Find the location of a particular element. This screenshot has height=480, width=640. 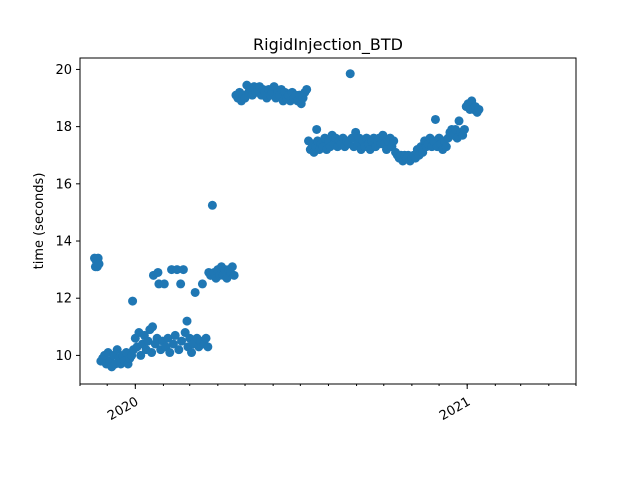

y-tick-label: 20 is located at coordinates (63, 70).